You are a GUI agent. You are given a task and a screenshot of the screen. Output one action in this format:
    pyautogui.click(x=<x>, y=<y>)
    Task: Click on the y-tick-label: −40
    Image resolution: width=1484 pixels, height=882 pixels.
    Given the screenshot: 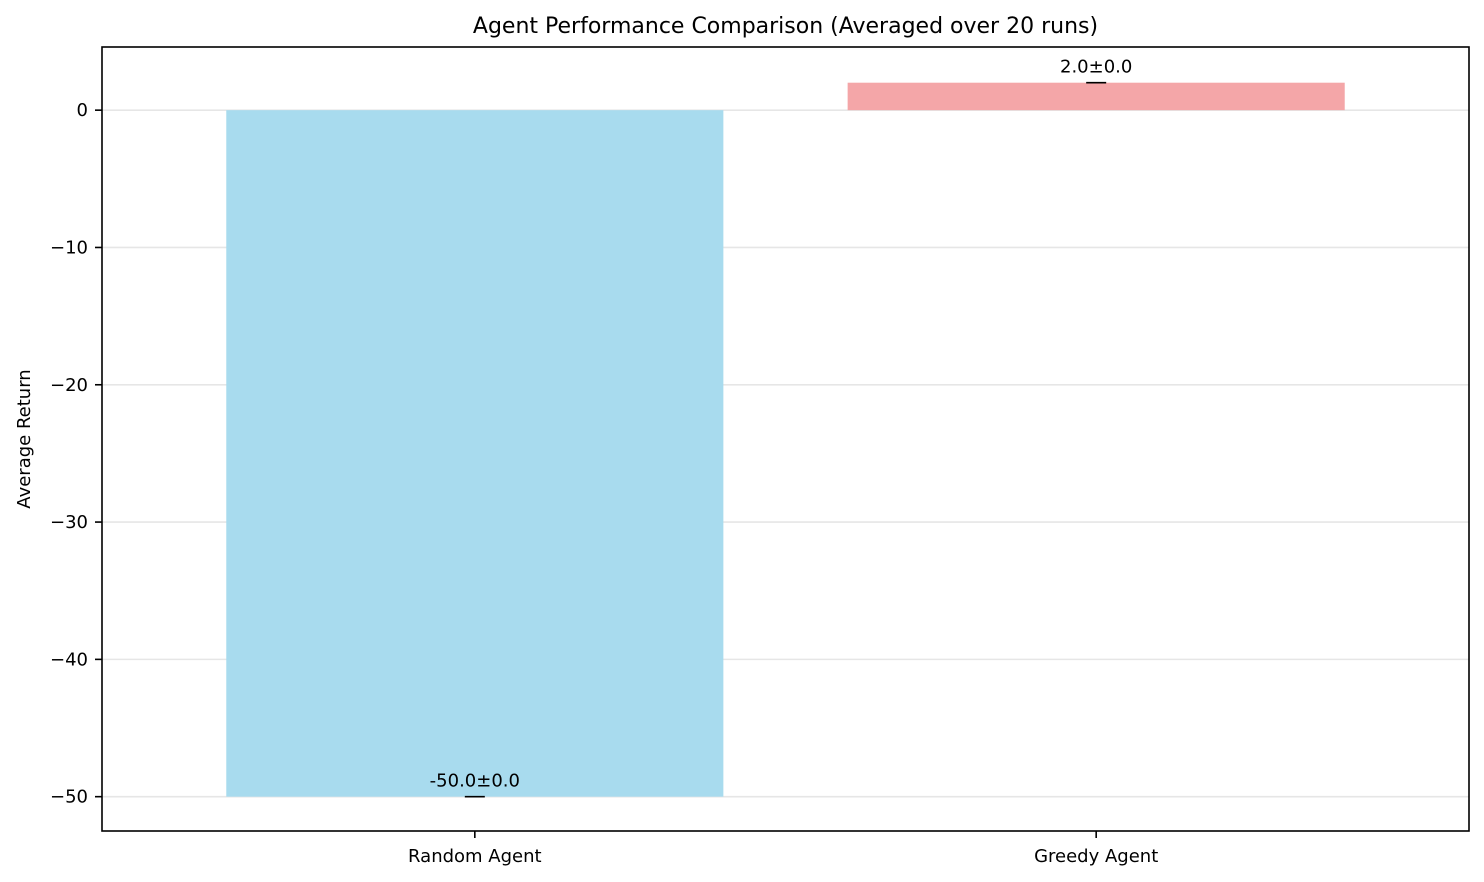 What is the action you would take?
    pyautogui.click(x=69, y=659)
    